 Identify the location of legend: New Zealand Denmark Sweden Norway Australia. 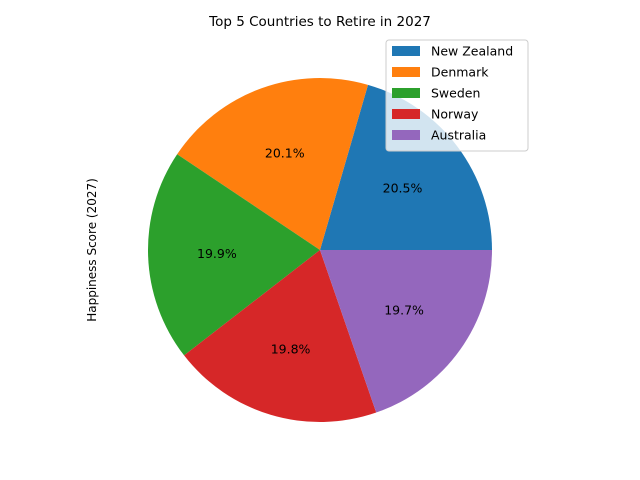
(457, 95).